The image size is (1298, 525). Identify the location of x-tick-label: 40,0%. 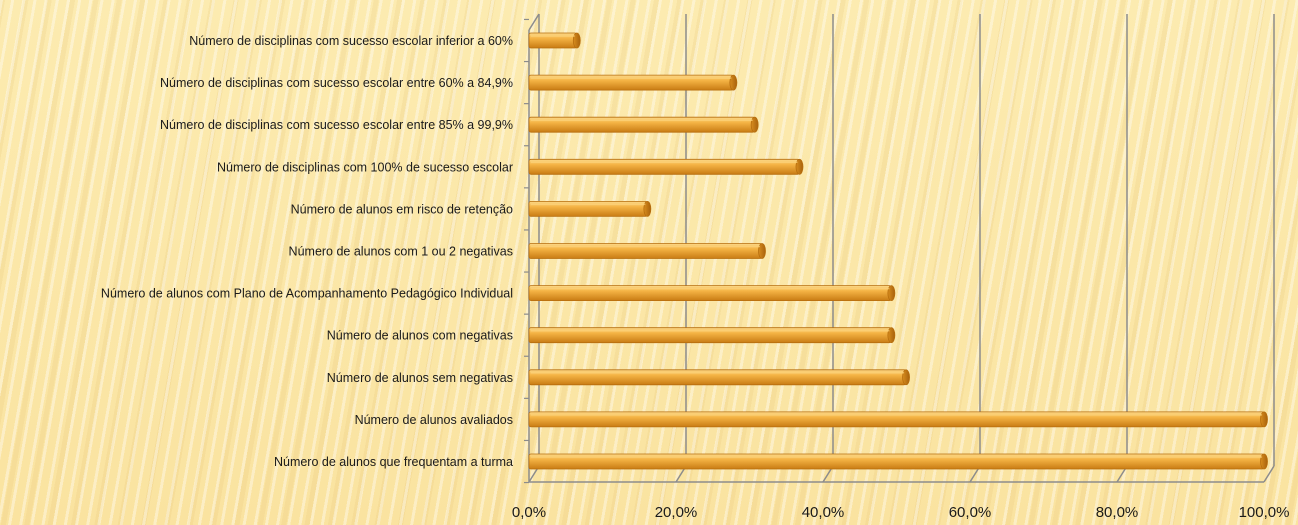
(823, 512).